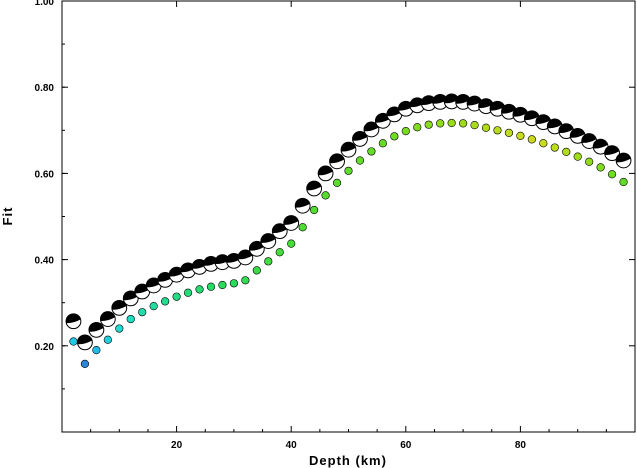 The image size is (637, 468). I want to click on y-axis-label: Fit, so click(7, 216).